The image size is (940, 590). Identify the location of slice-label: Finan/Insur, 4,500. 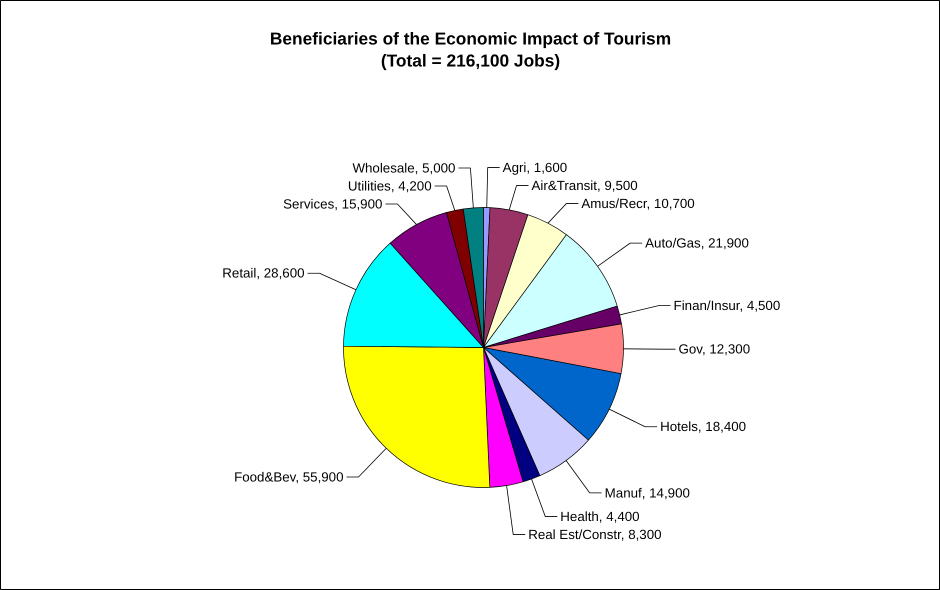
(727, 306).